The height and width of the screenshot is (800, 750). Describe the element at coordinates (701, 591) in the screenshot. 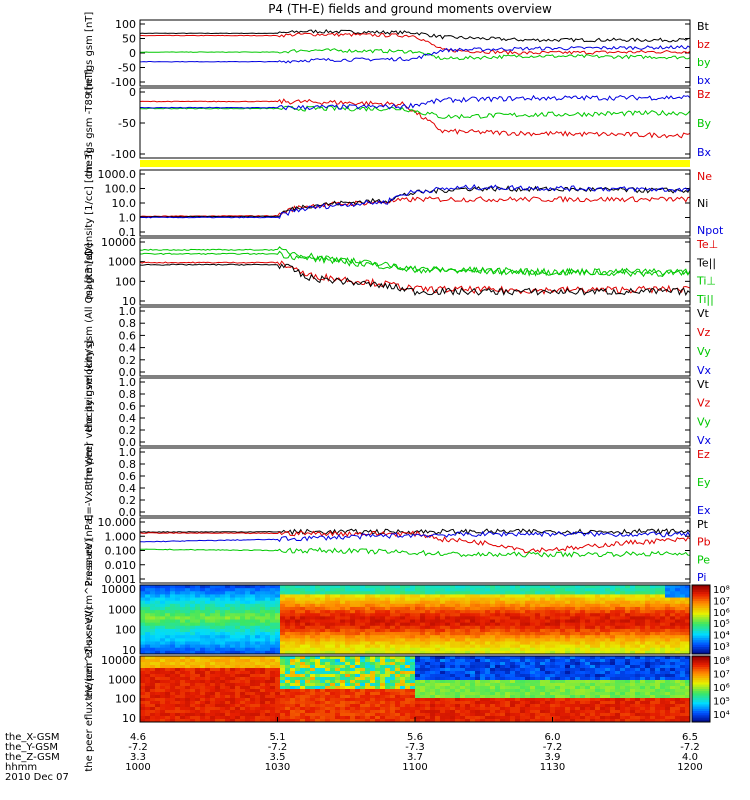

I see `colorbar-cell` at that location.